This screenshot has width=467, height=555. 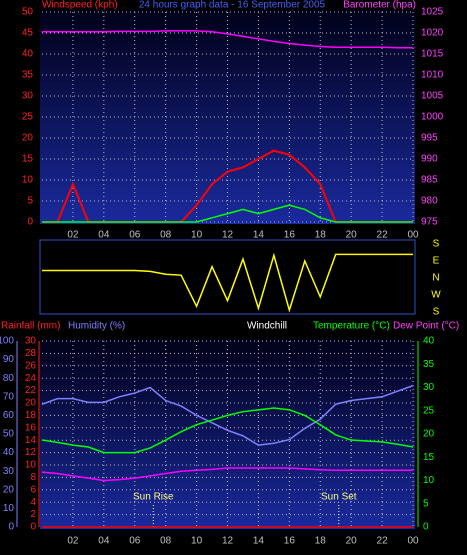 I want to click on y-tick-label: 1015, so click(x=432, y=54).